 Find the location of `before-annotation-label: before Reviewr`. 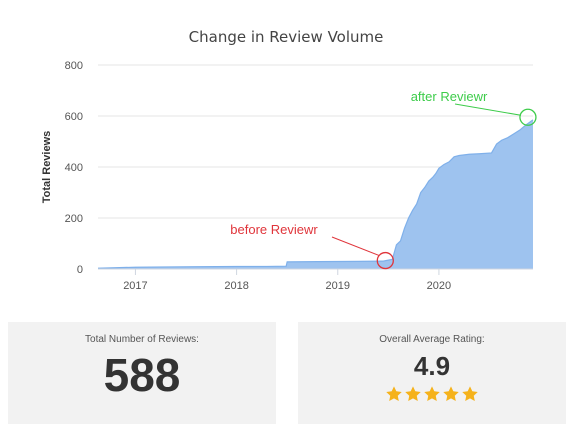

before-annotation-label: before Reviewr is located at coordinates (274, 229).